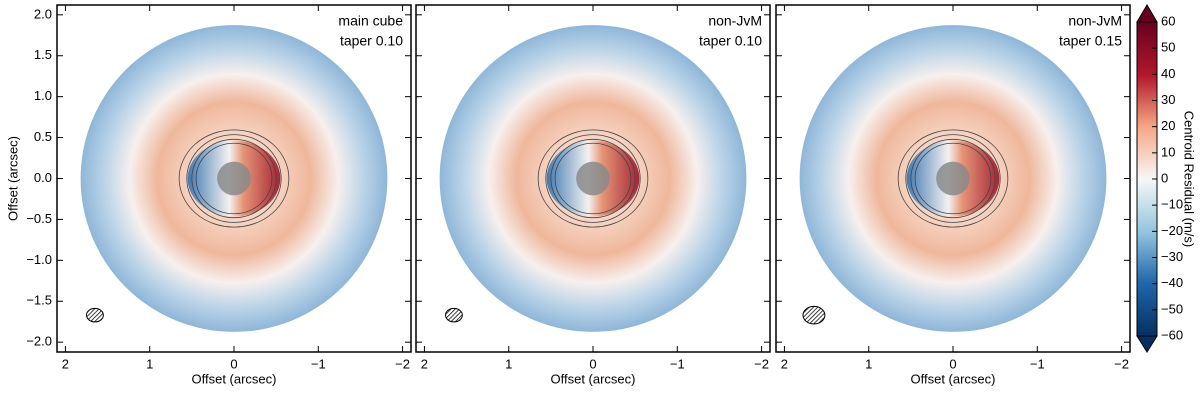 This screenshot has width=1200, height=396. I want to click on colorbar-tick-label: 0, so click(1164, 177).